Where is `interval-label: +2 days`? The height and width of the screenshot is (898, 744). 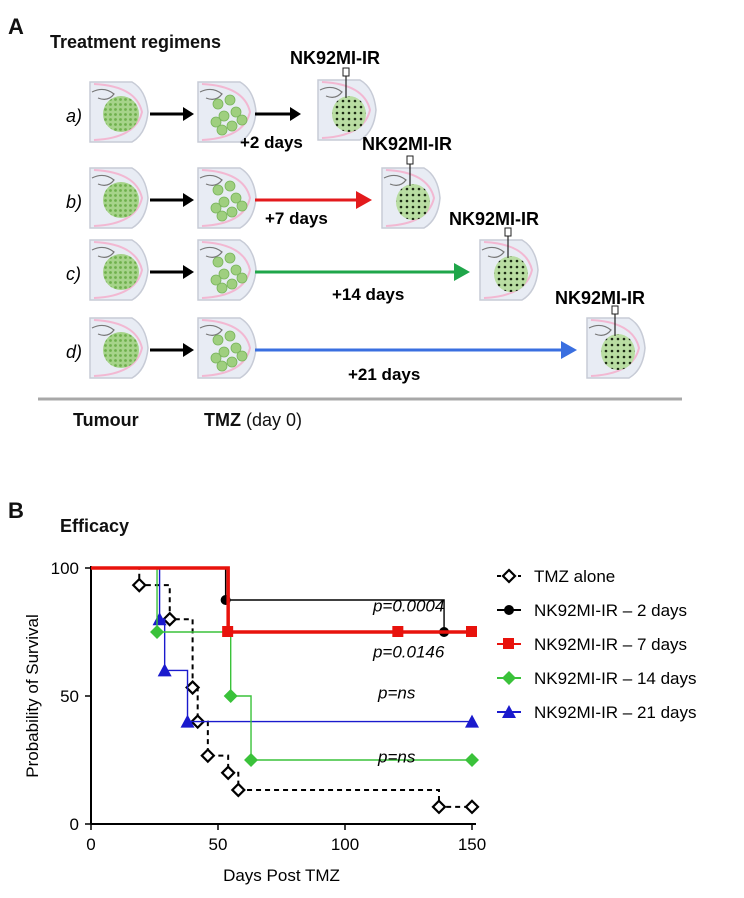 interval-label: +2 days is located at coordinates (271, 142).